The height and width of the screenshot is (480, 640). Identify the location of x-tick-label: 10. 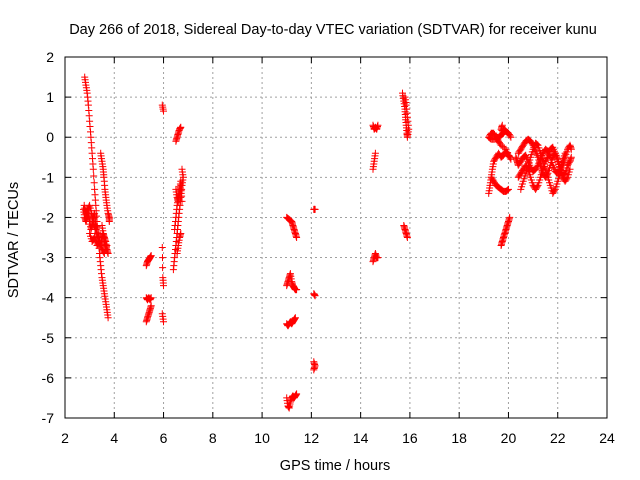
(262, 438).